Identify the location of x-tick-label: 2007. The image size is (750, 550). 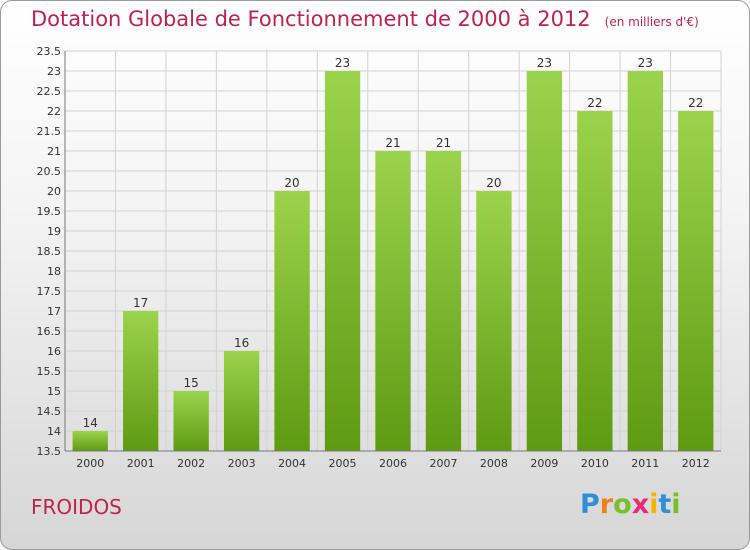
(443, 463).